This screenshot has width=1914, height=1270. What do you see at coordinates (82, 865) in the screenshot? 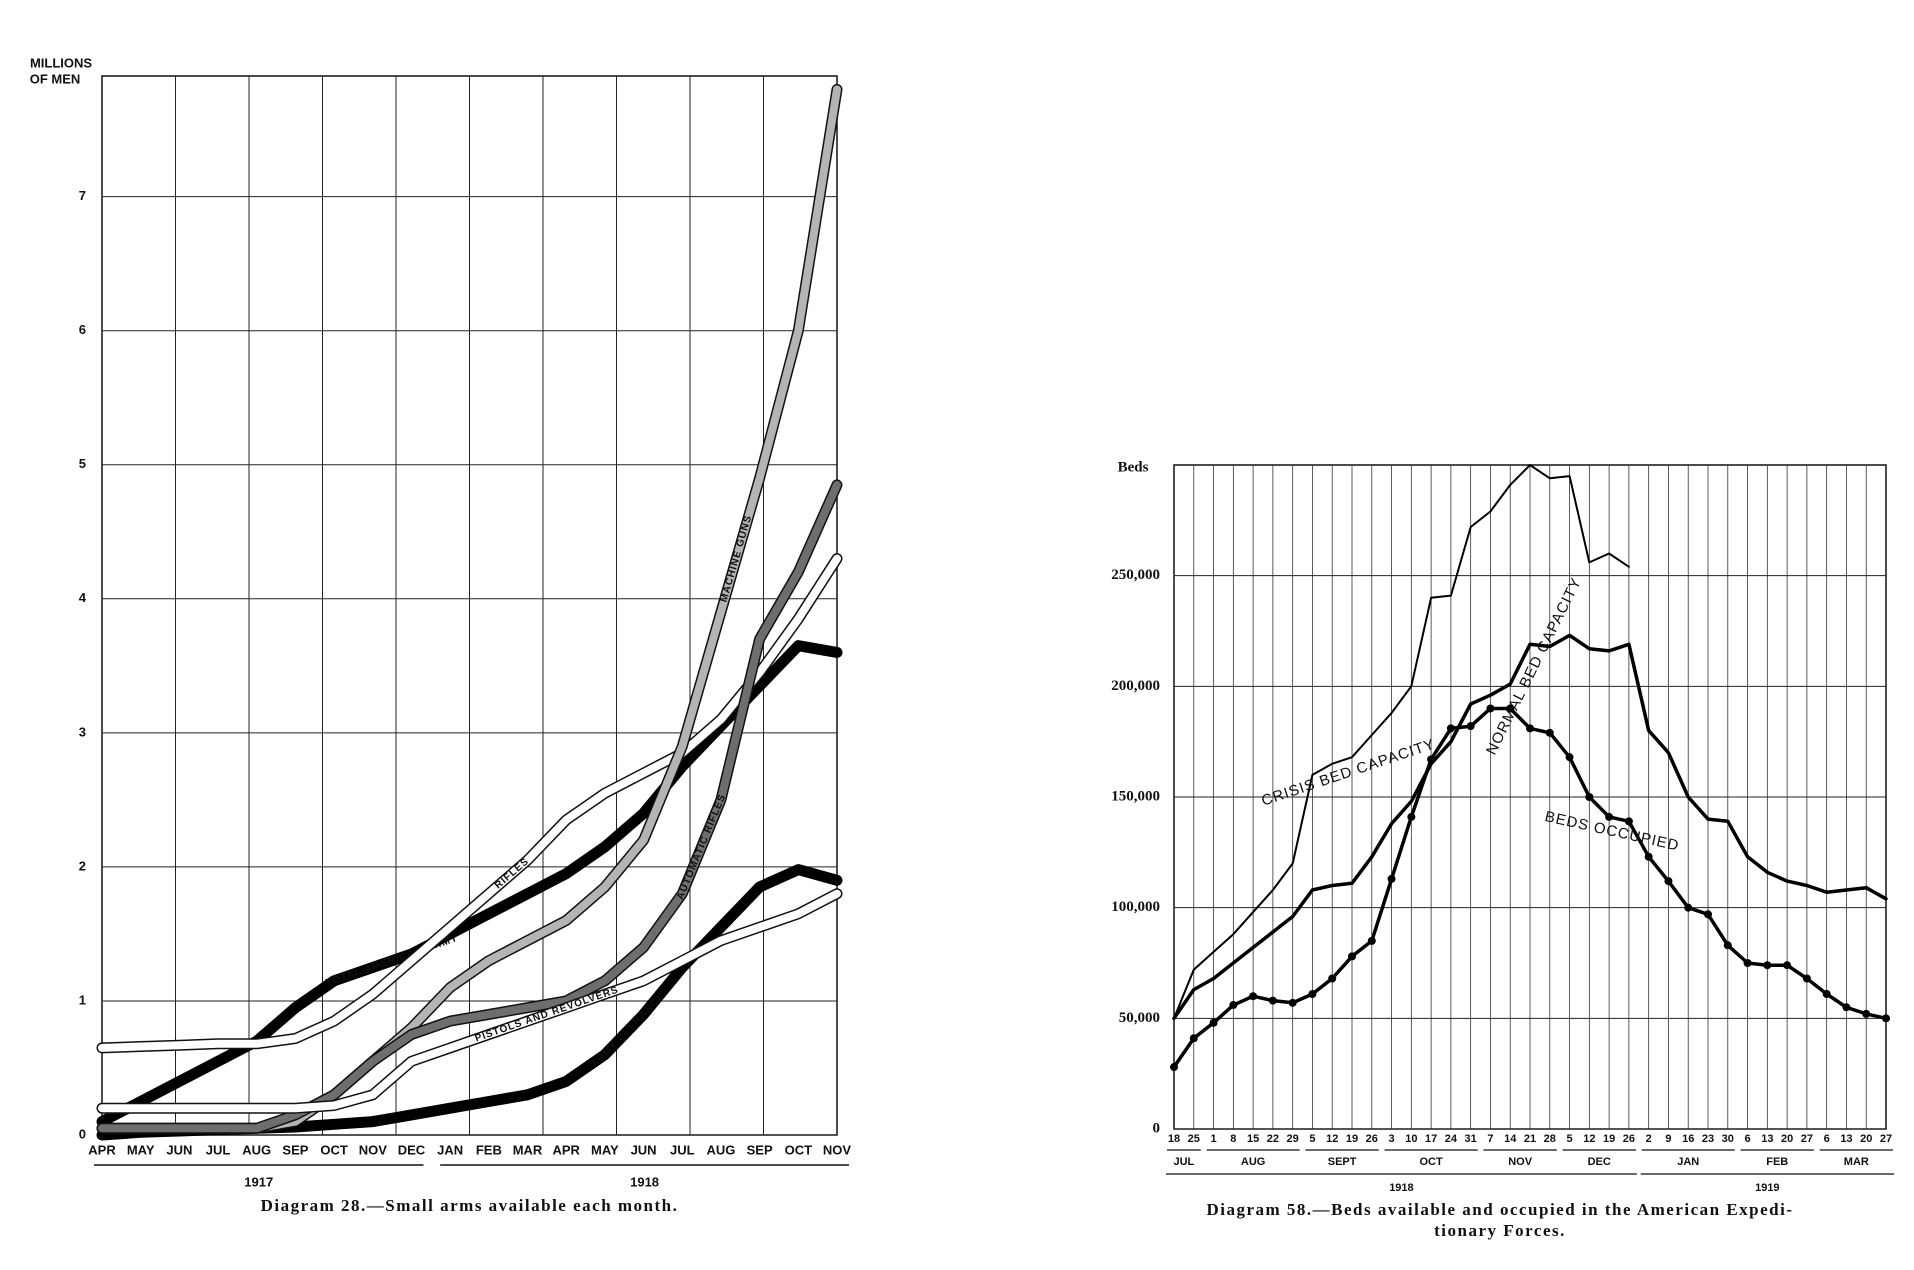
I see `y-tick-label: 2` at bounding box center [82, 865].